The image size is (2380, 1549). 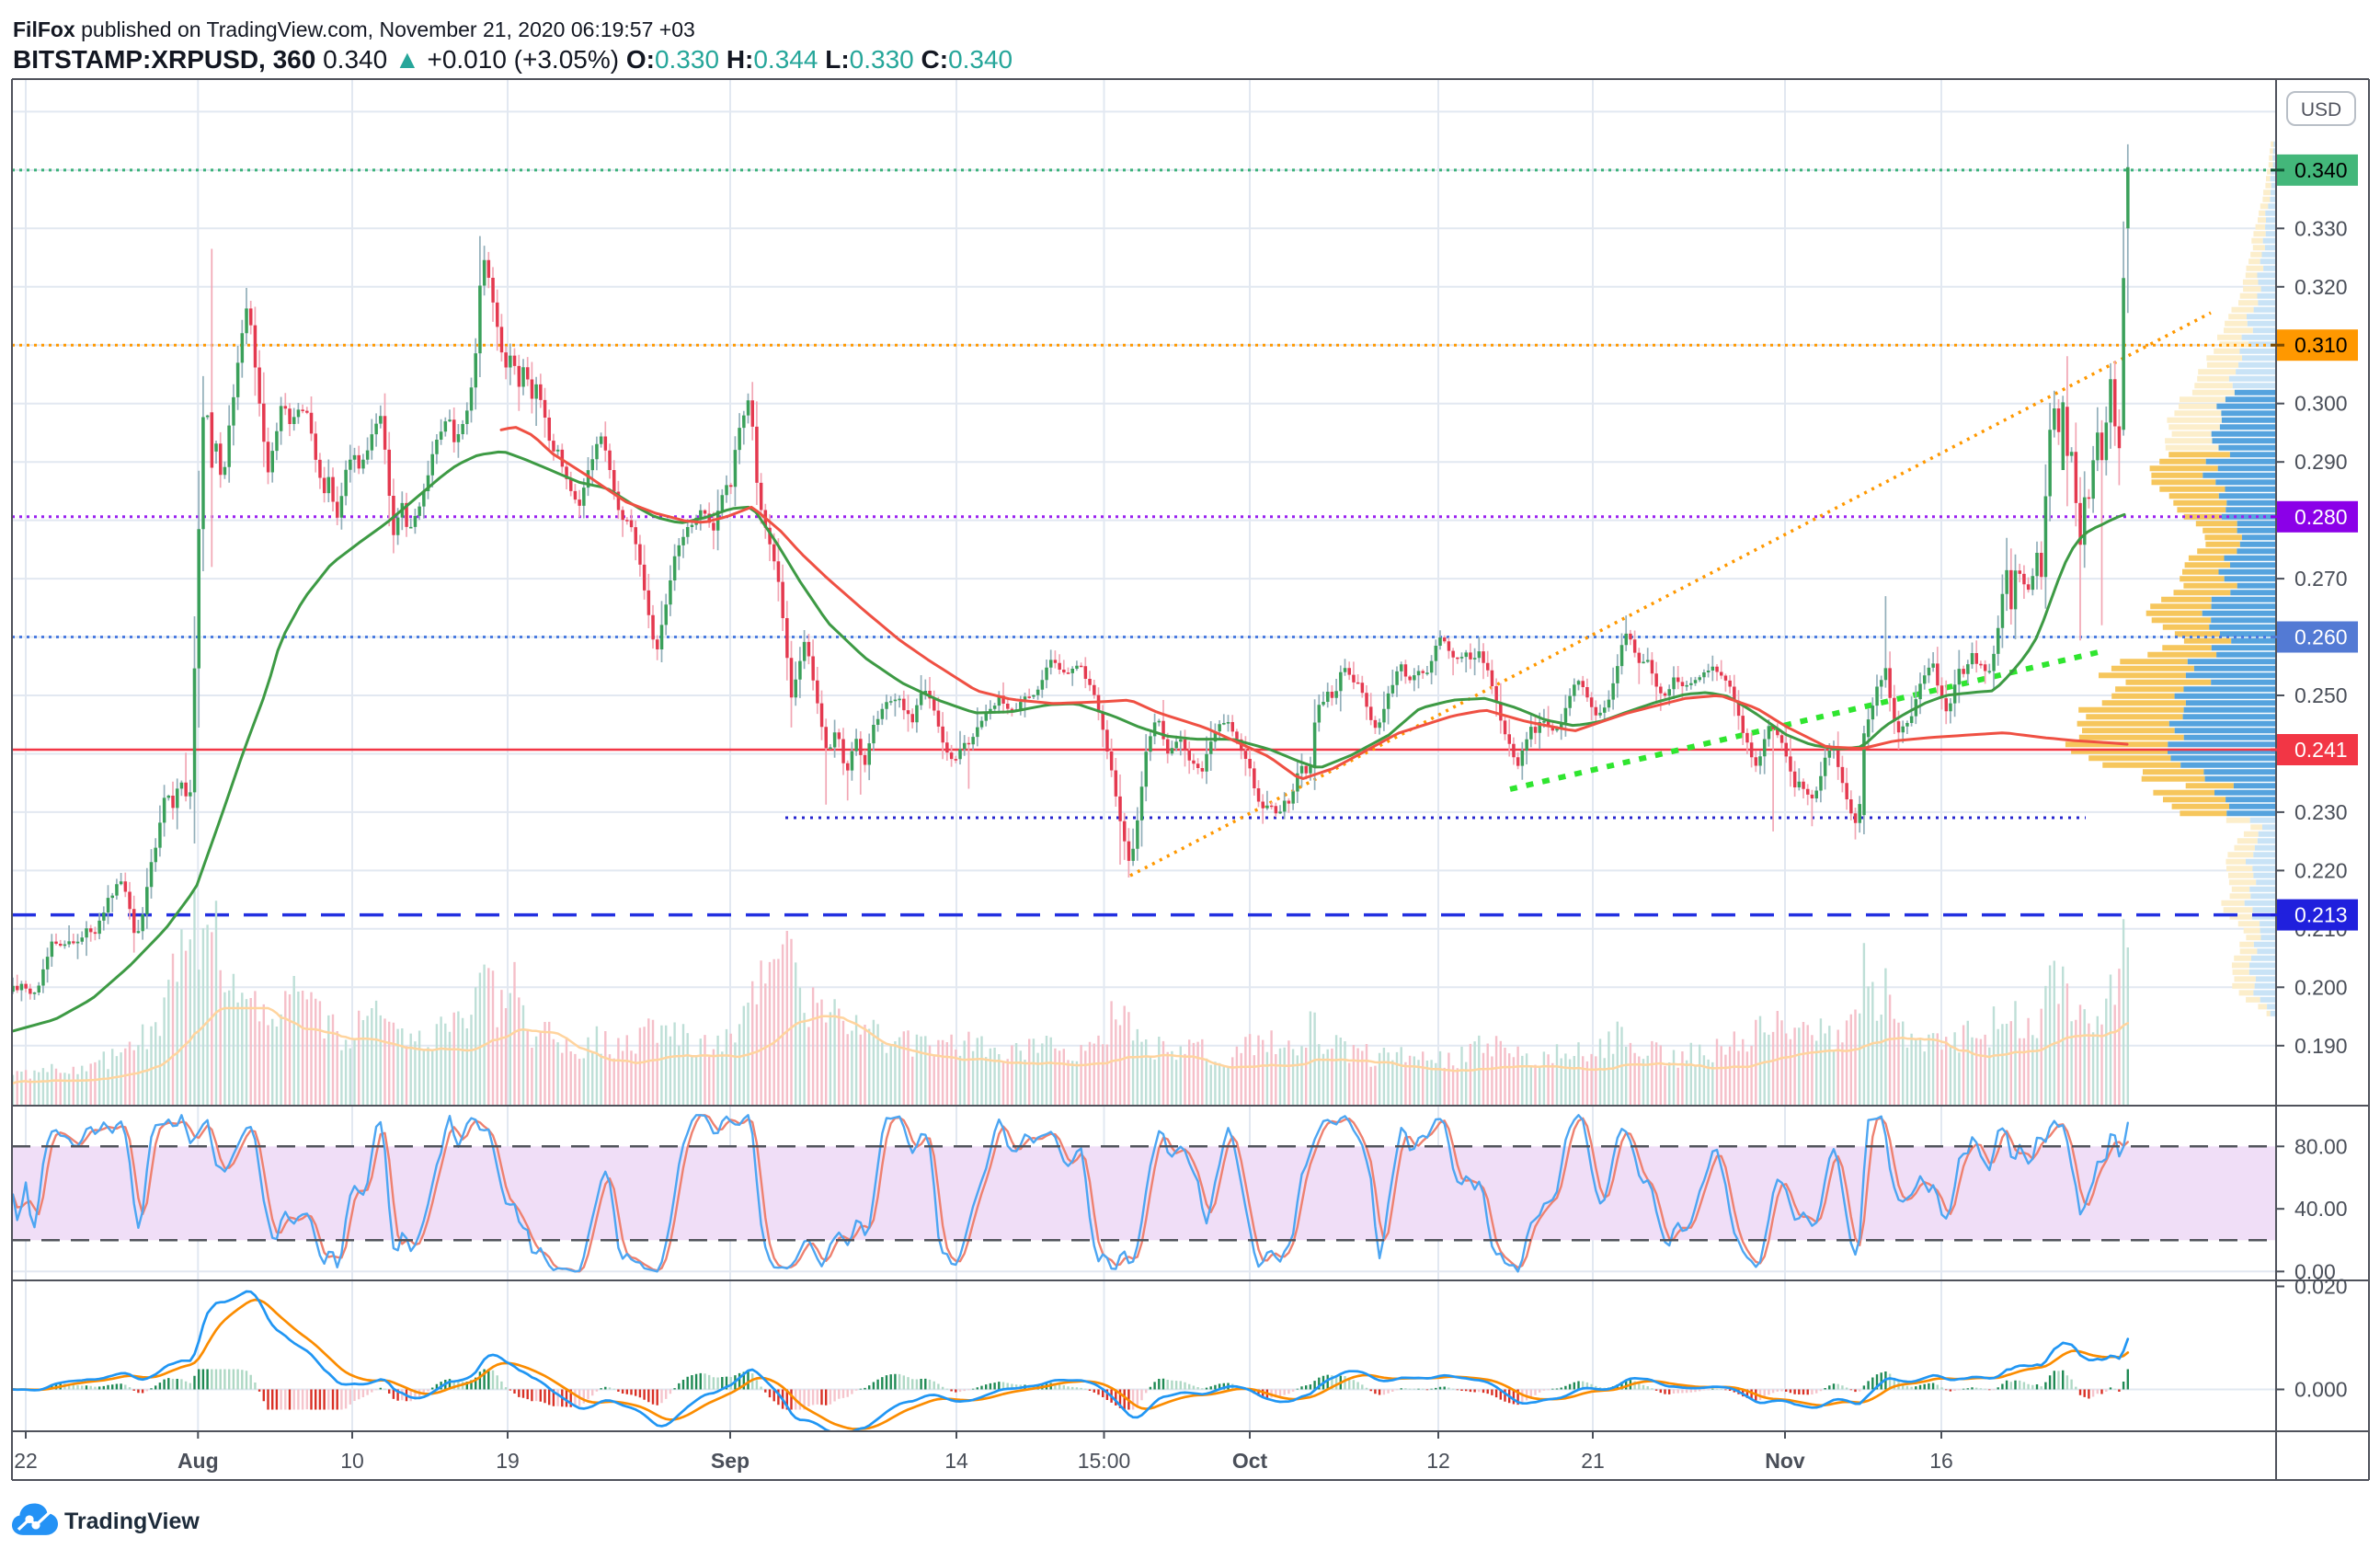 What do you see at coordinates (132, 1522) in the screenshot?
I see `svg-text: TradingView` at bounding box center [132, 1522].